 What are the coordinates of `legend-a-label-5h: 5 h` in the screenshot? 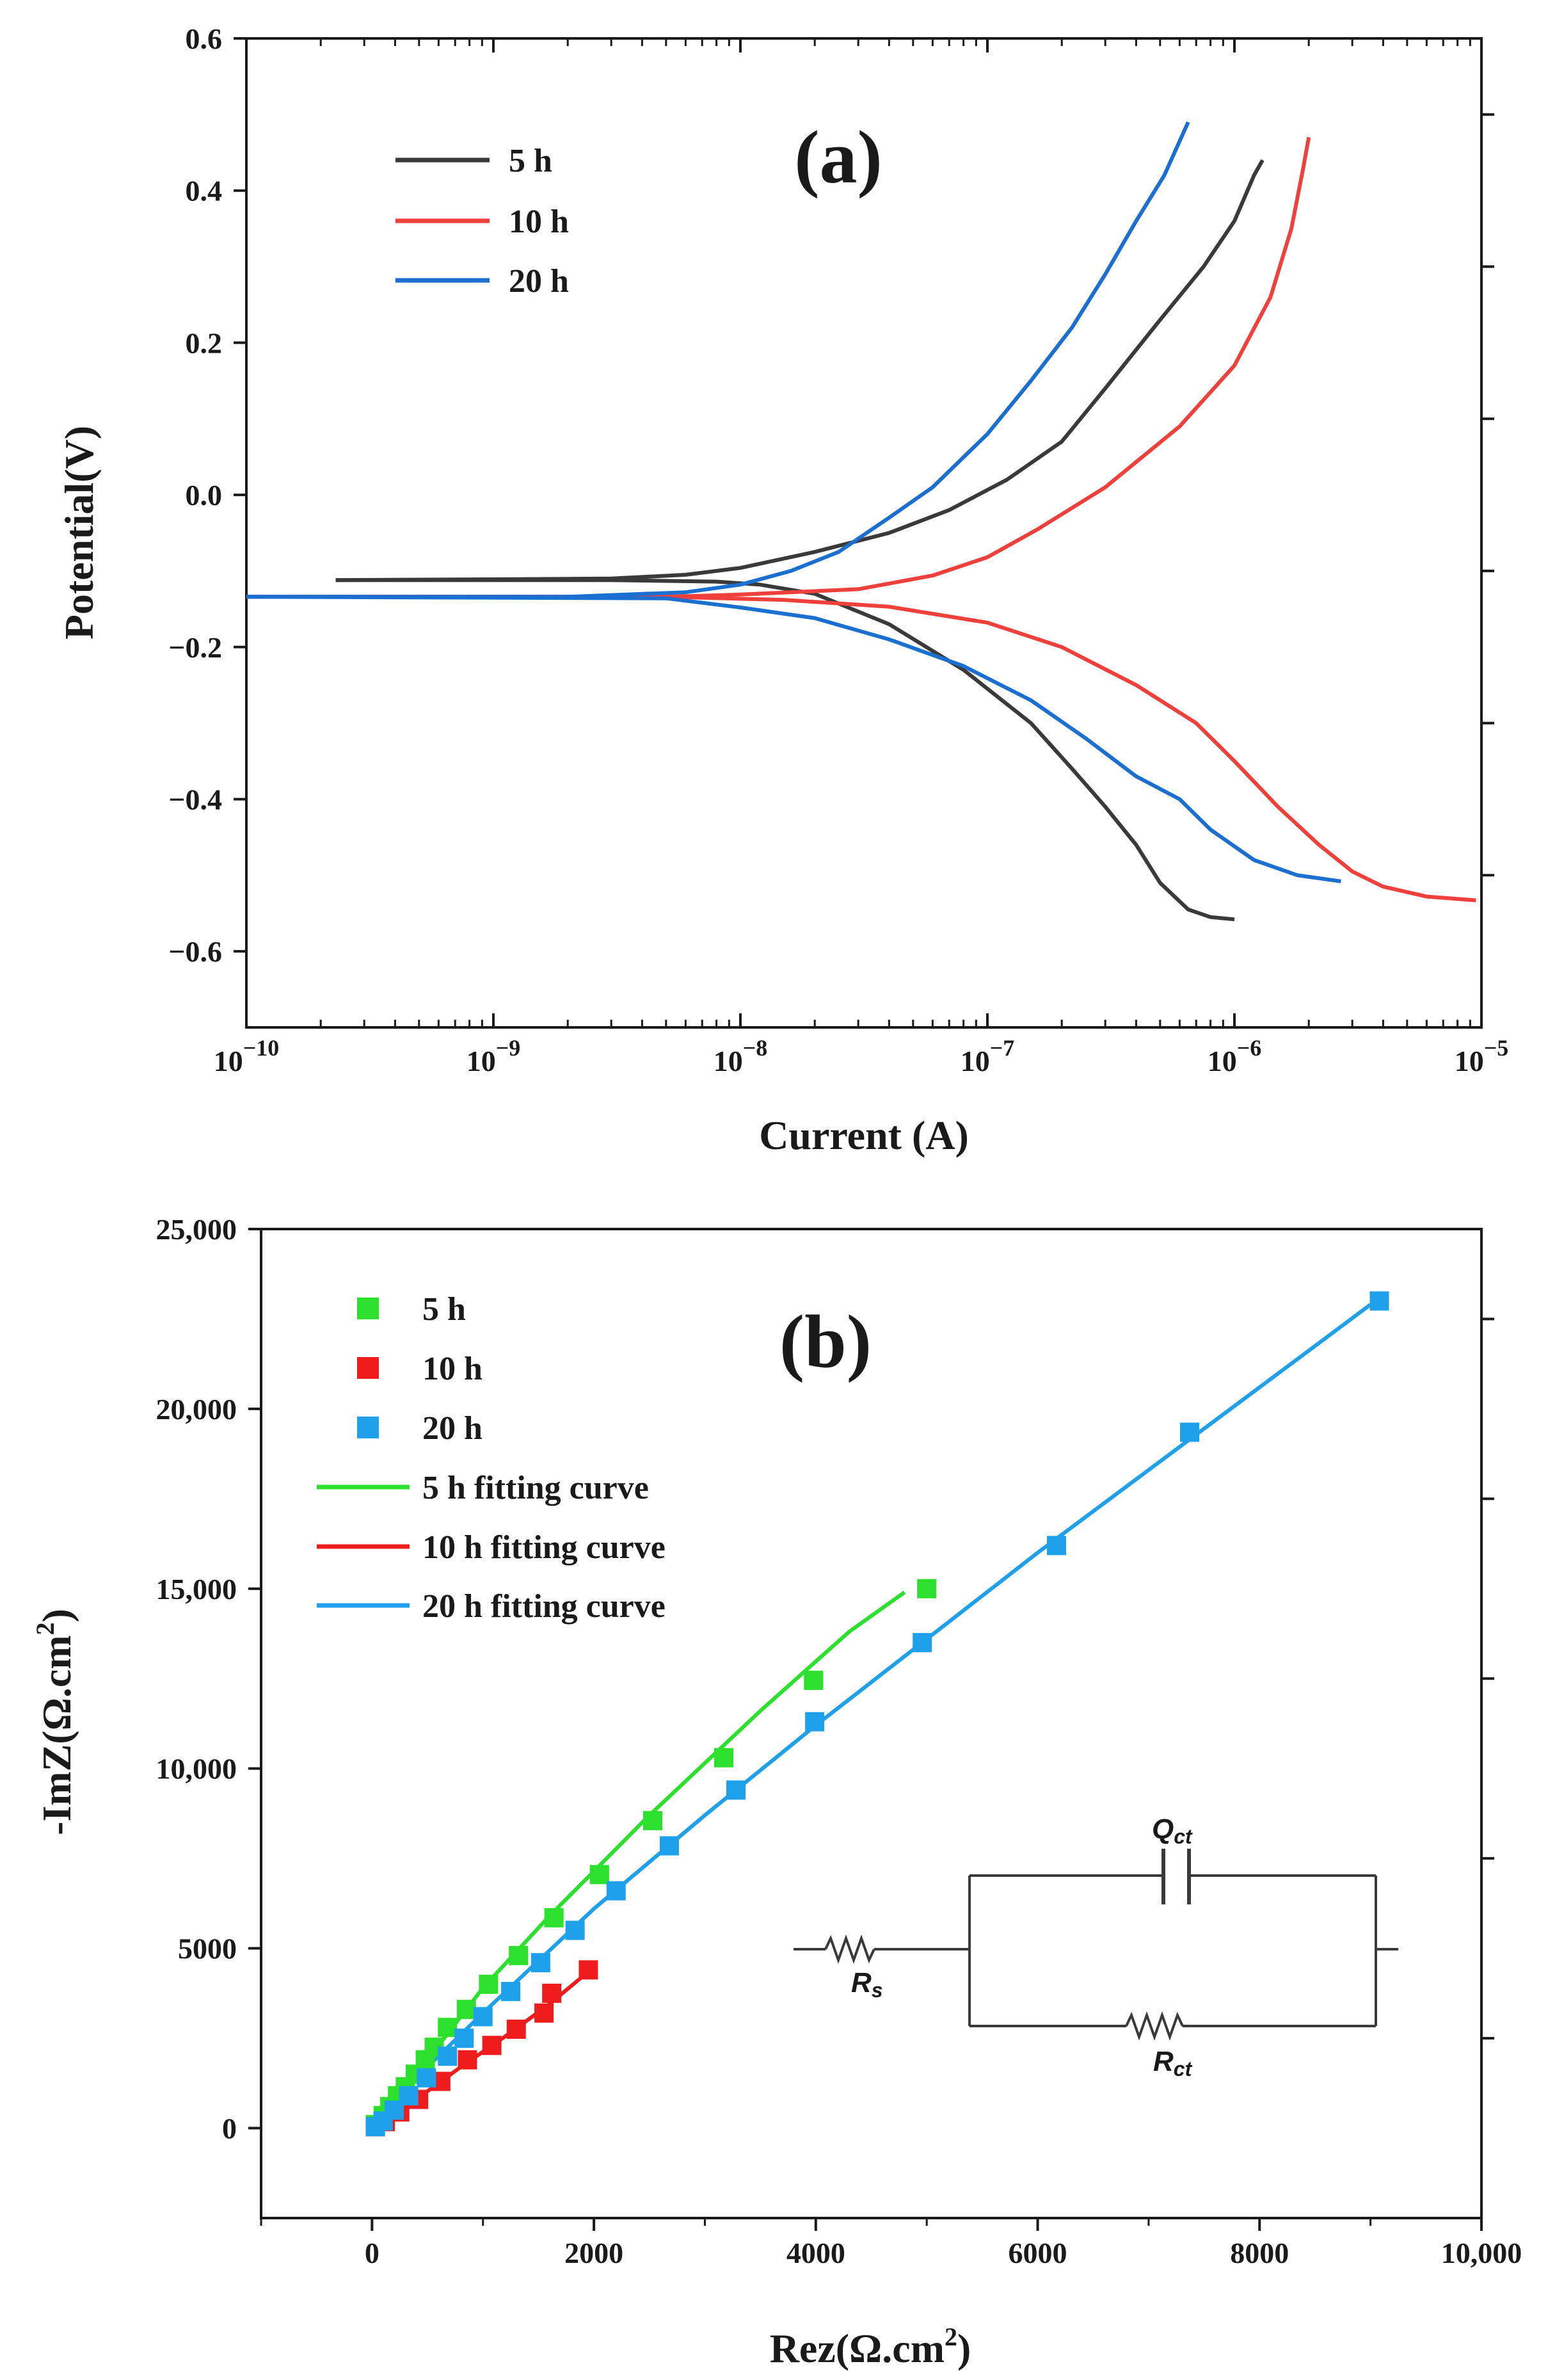 It's located at (530, 161).